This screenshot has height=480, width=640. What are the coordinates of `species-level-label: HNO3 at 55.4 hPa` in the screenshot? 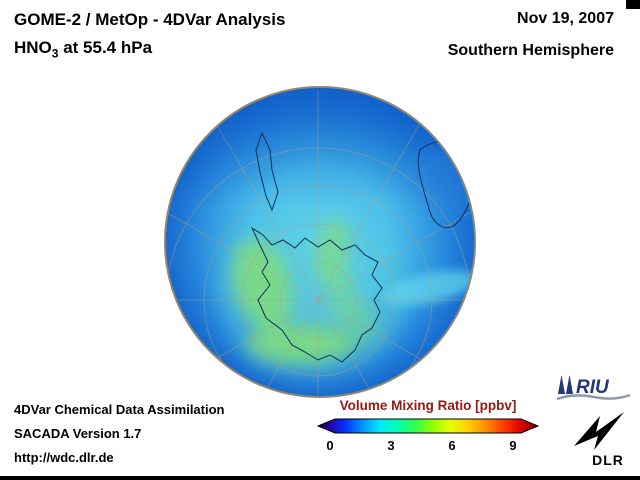 It's located at (83, 49).